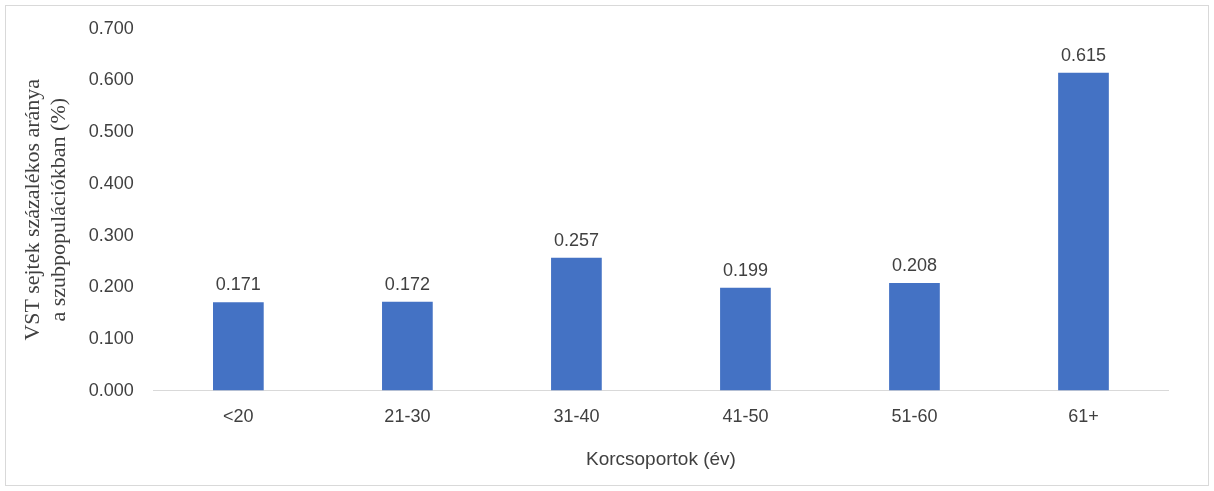  I want to click on y-tick-label: 0.100, so click(111, 337).